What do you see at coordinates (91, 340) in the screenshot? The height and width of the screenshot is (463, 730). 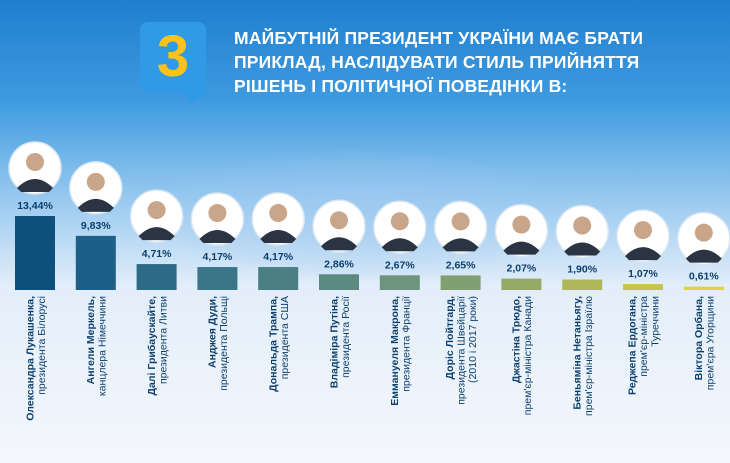 I see `category-label-line: Ангели Меркель,` at bounding box center [91, 340].